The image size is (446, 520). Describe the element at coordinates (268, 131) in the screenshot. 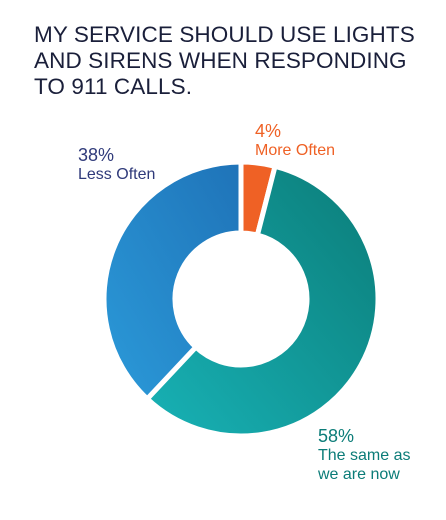

I see `slice-label-more-often-percent: 4%` at that location.